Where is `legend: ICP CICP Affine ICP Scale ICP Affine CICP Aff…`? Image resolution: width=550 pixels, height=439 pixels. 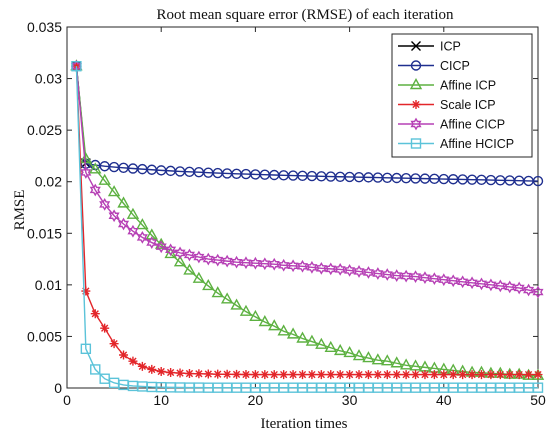
legend: ICP CICP Affine ICP Scale ICP Affine CICP Aff… is located at coordinates (462, 95).